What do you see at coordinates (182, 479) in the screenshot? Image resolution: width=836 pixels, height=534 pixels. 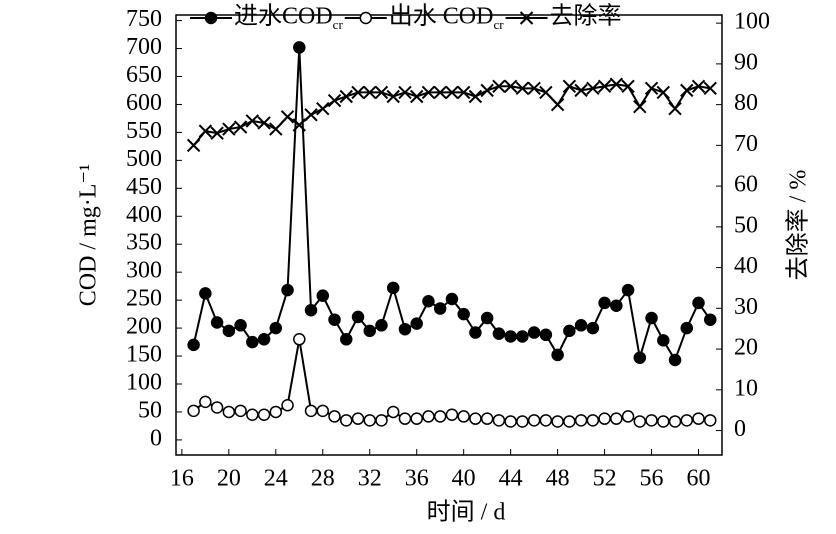 I see `x-tick-label: 16` at bounding box center [182, 479].